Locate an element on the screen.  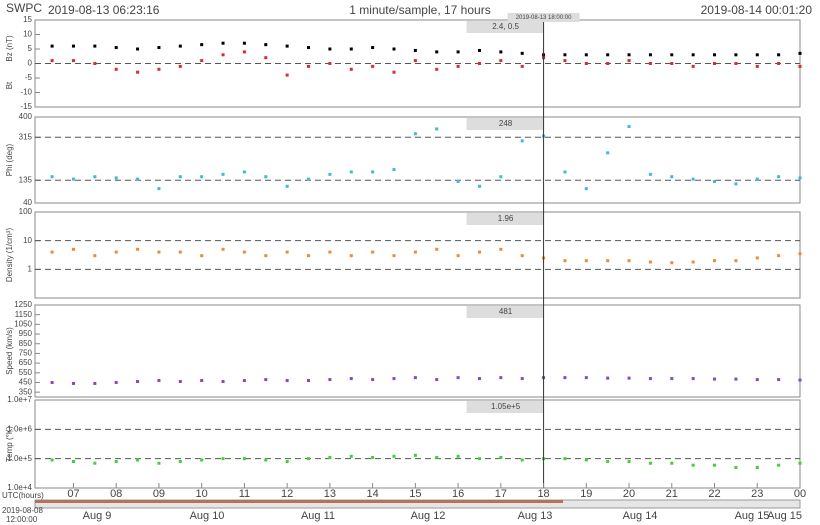
timeline-label: Aug 9 is located at coordinates (97, 516).